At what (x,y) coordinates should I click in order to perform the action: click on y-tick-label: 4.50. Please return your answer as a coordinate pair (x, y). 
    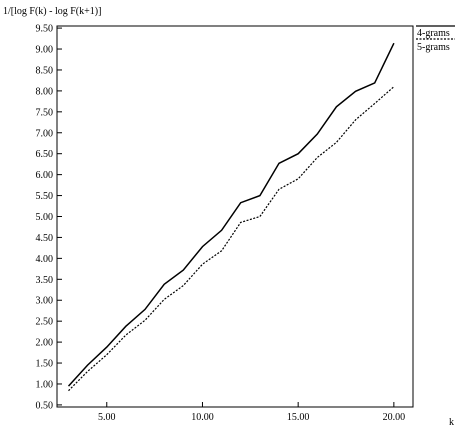
    Looking at the image, I should click on (45, 238).